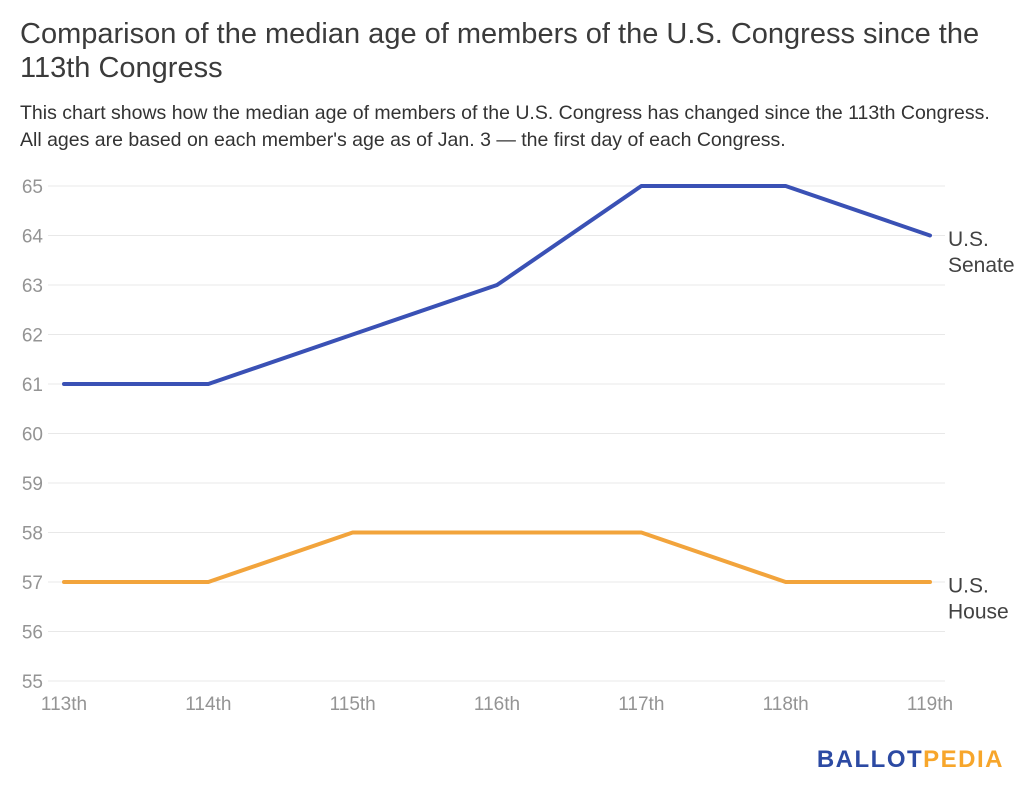 The height and width of the screenshot is (794, 1024). What do you see at coordinates (32, 534) in the screenshot?
I see `y-axis-tick-label: 58` at bounding box center [32, 534].